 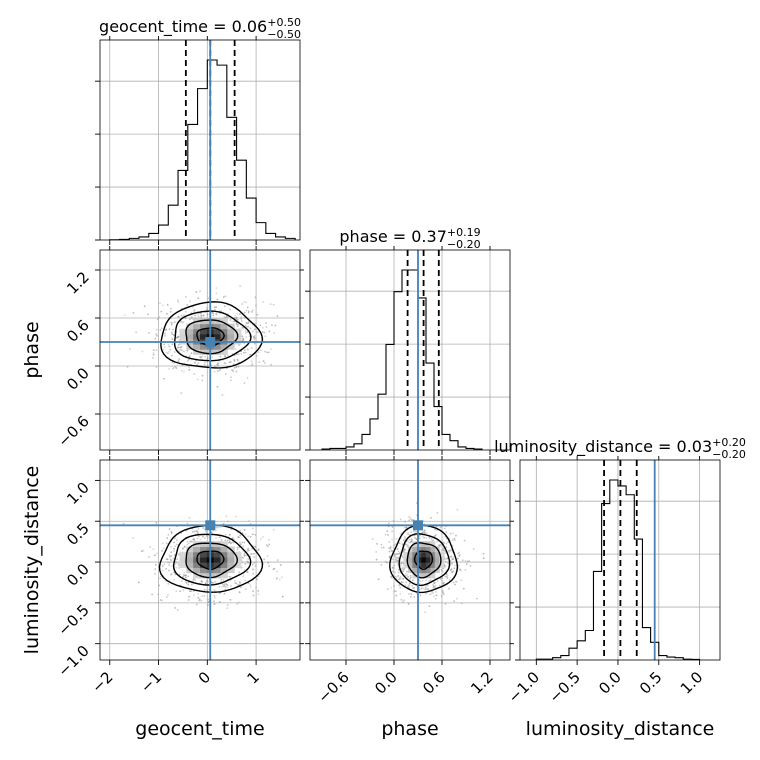 What do you see at coordinates (32, 560) in the screenshot?
I see `y-axis-label: luminosity_distance` at bounding box center [32, 560].